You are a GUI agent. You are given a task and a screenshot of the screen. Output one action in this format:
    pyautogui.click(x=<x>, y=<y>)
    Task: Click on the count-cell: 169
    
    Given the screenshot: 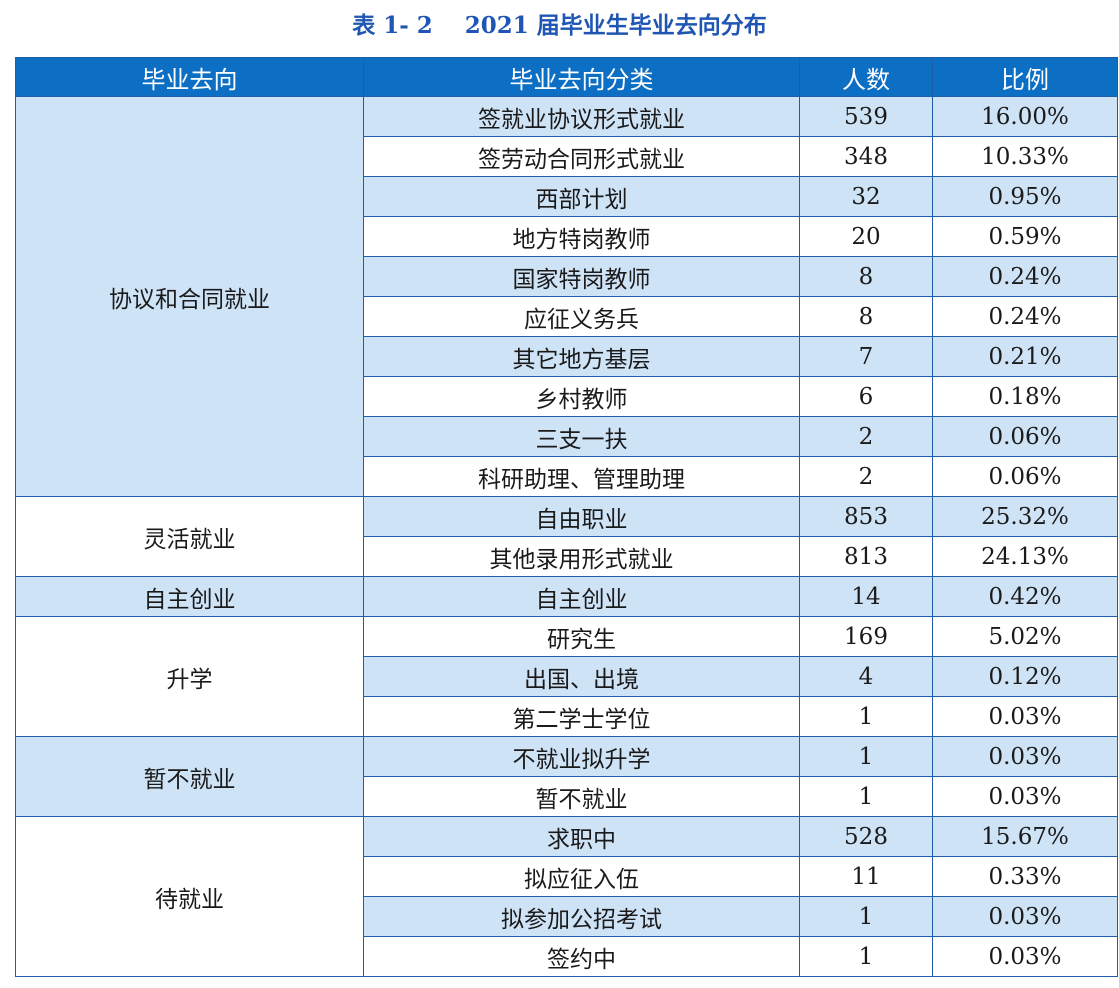 What is the action you would take?
    pyautogui.click(x=866, y=636)
    